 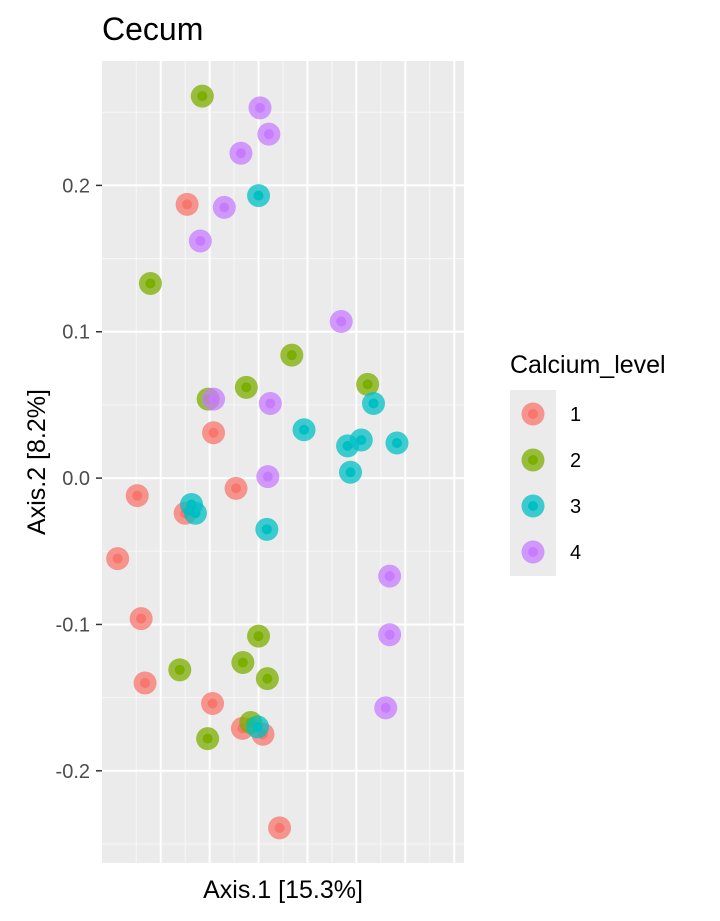 I want to click on legend-item: 1, so click(x=551, y=414).